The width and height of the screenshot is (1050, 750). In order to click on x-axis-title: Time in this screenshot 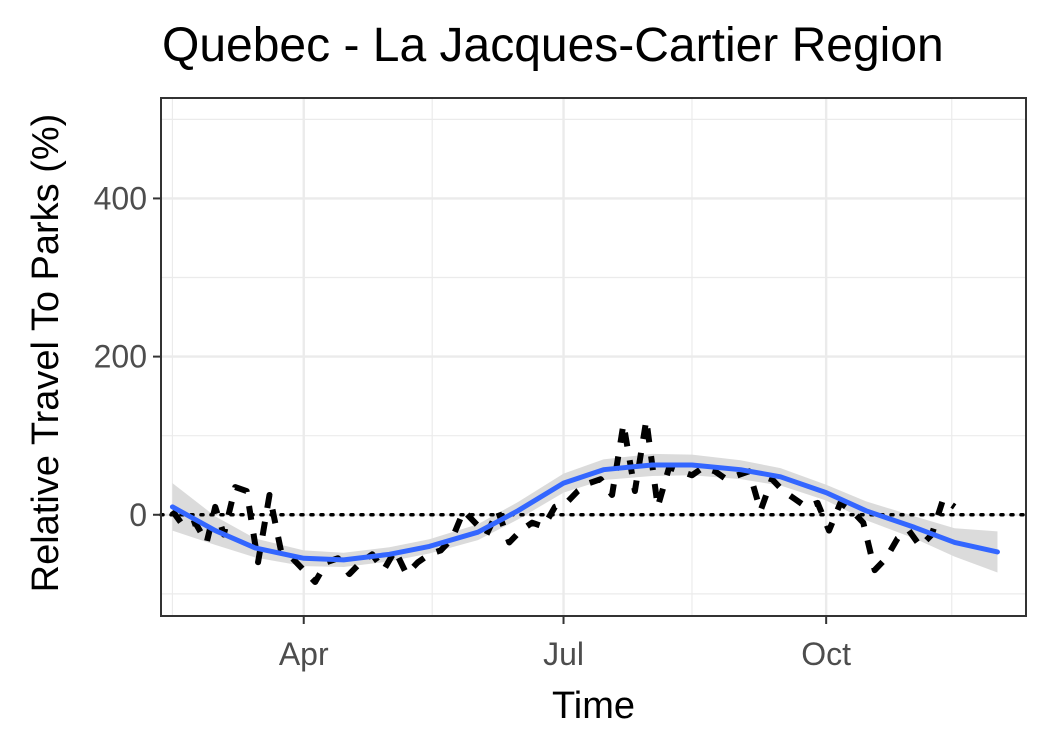, I will do `click(593, 706)`.